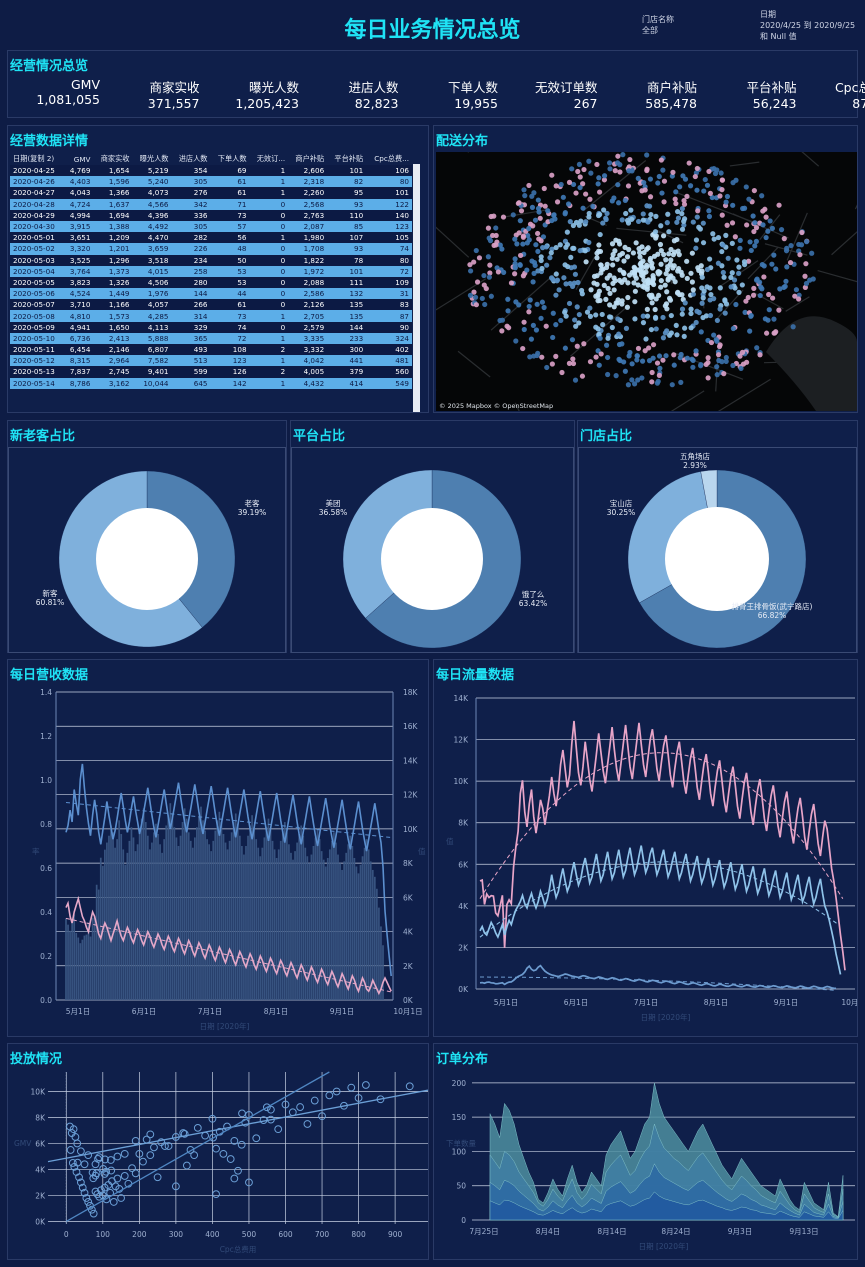  I want to click on table-row: 2020-04-26 4,403 1,596 5,240 305 61 1 2,318 82 80, so click(211, 182).